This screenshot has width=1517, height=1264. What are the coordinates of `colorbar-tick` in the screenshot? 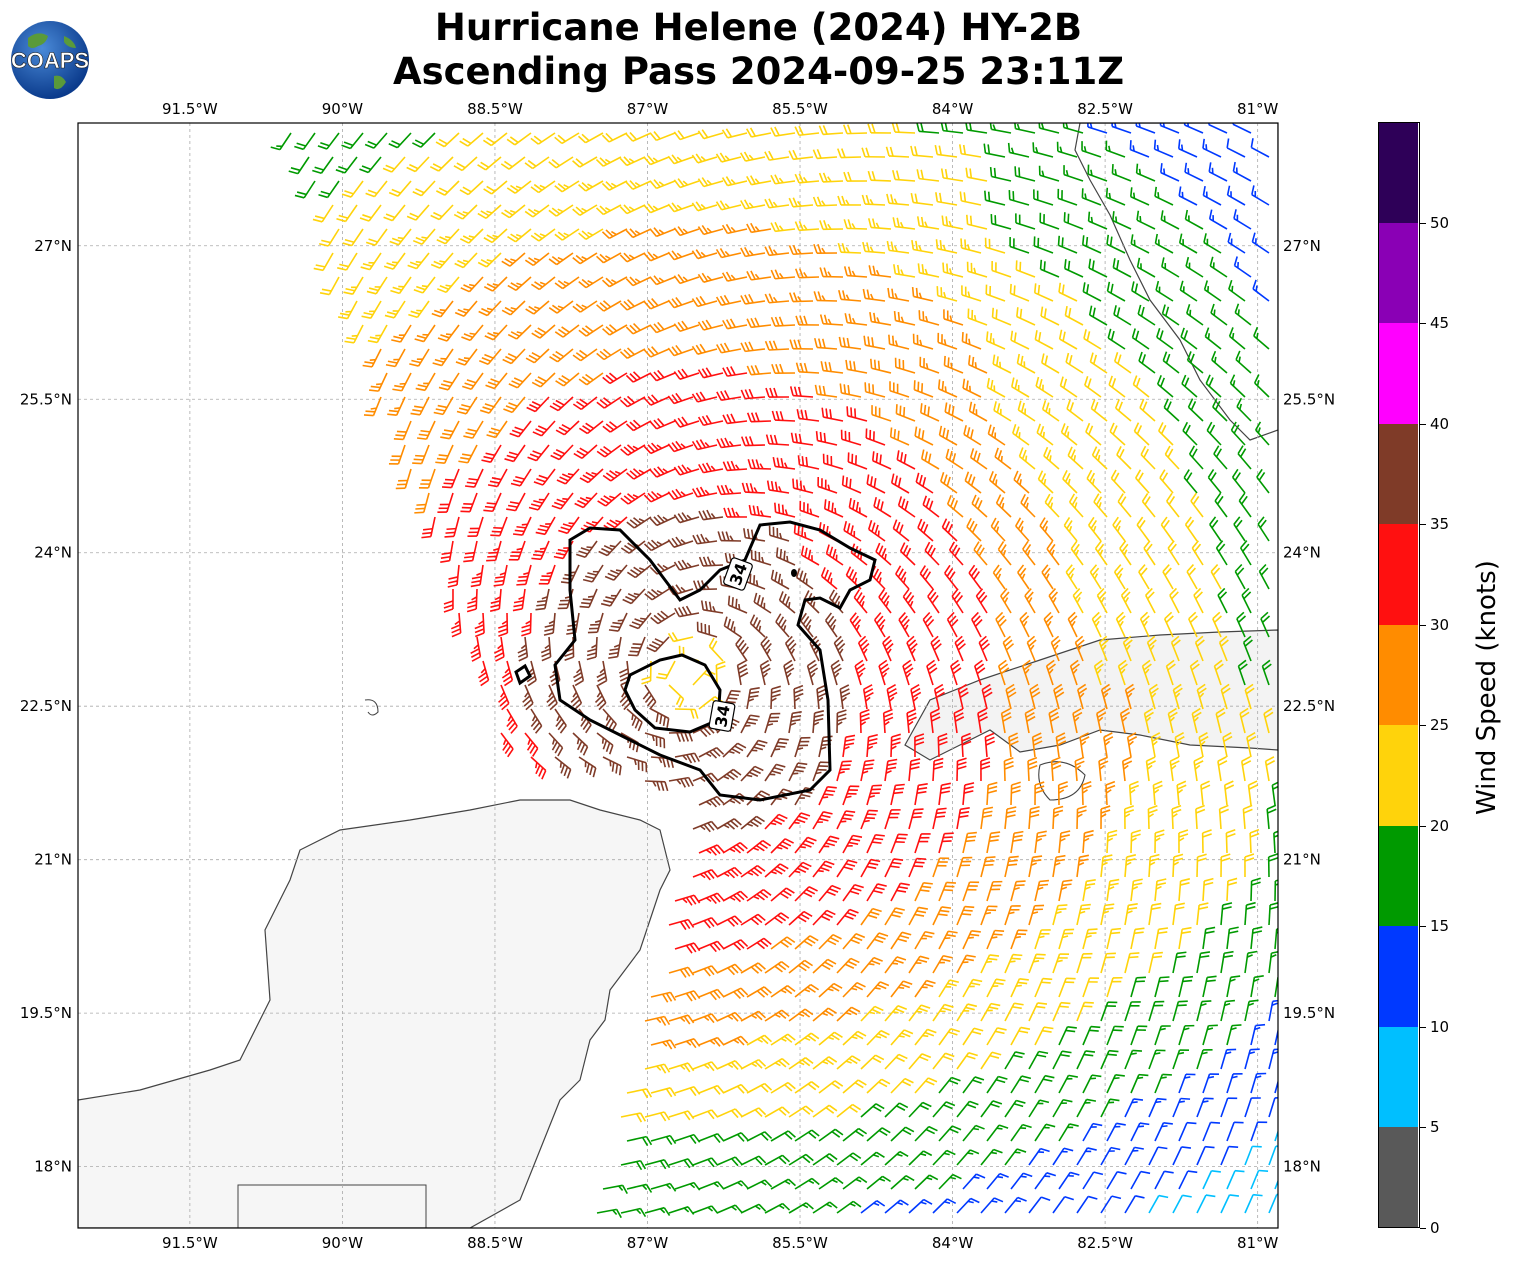 It's located at (1423, 525).